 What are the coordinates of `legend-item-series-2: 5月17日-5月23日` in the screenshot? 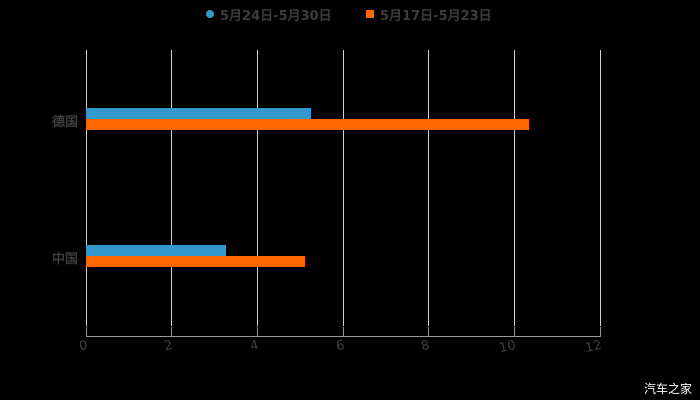 It's located at (429, 14).